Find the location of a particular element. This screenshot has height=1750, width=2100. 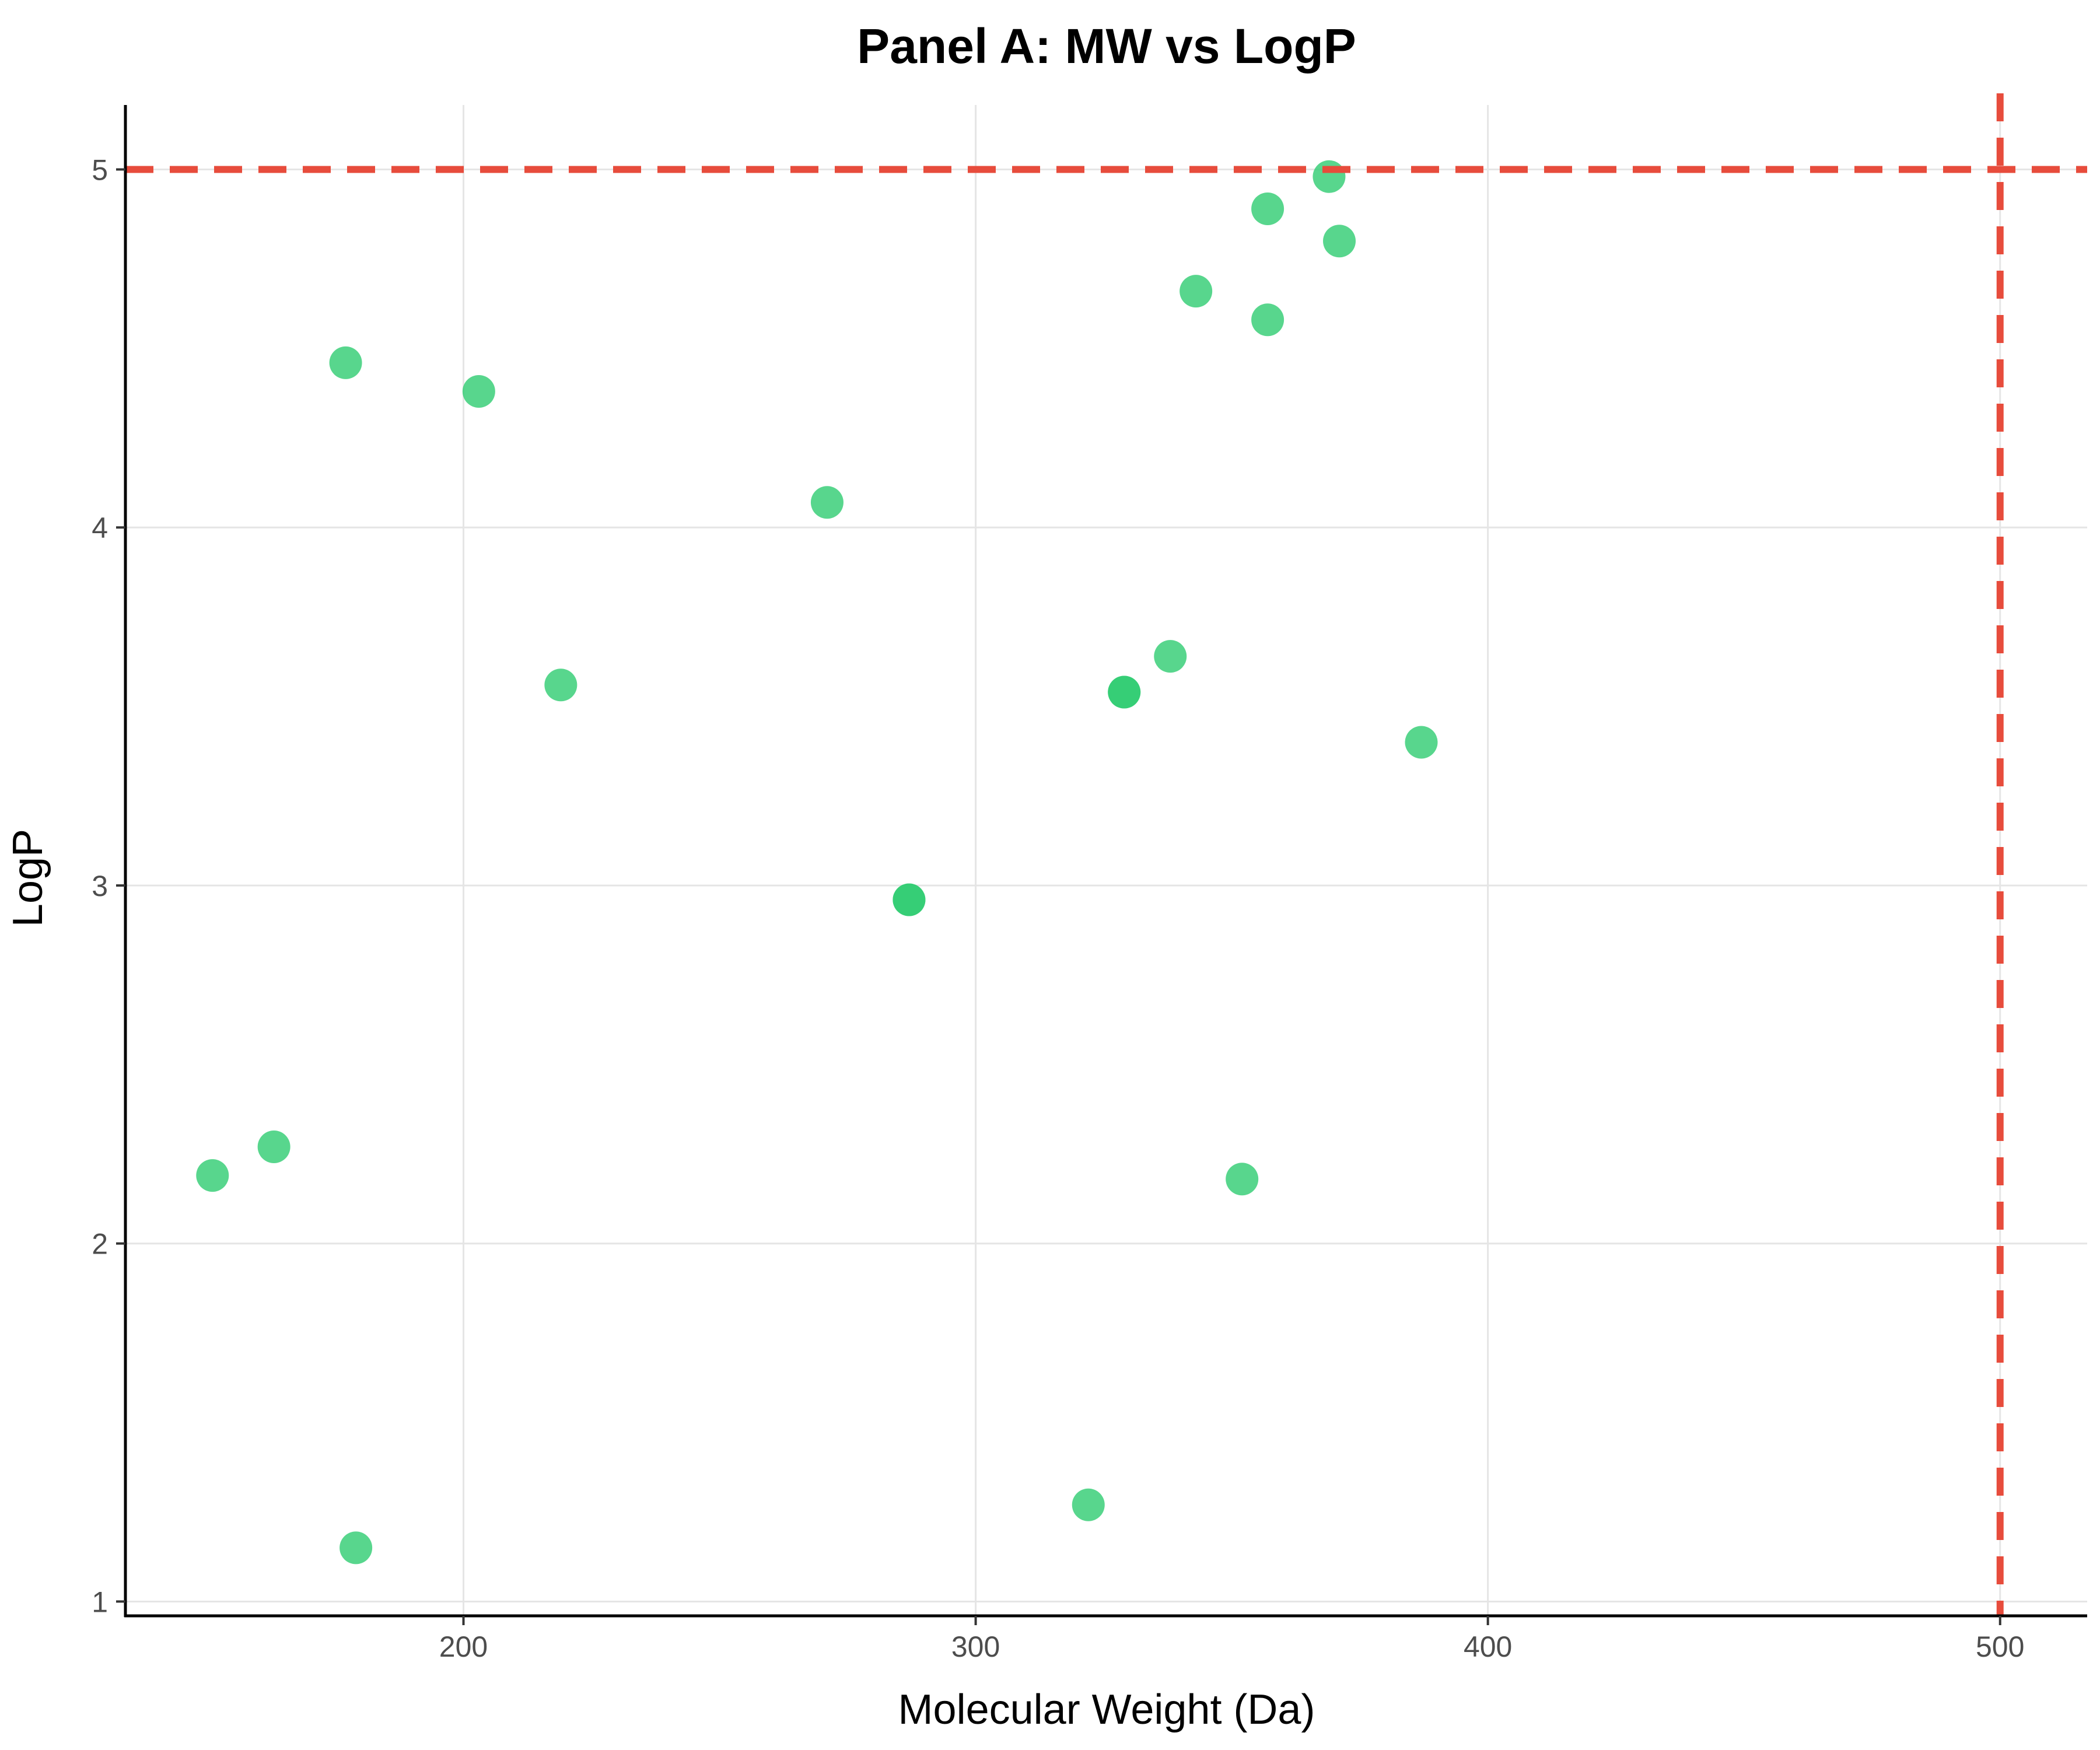

x-tick-label-400: 400 is located at coordinates (1488, 1646).